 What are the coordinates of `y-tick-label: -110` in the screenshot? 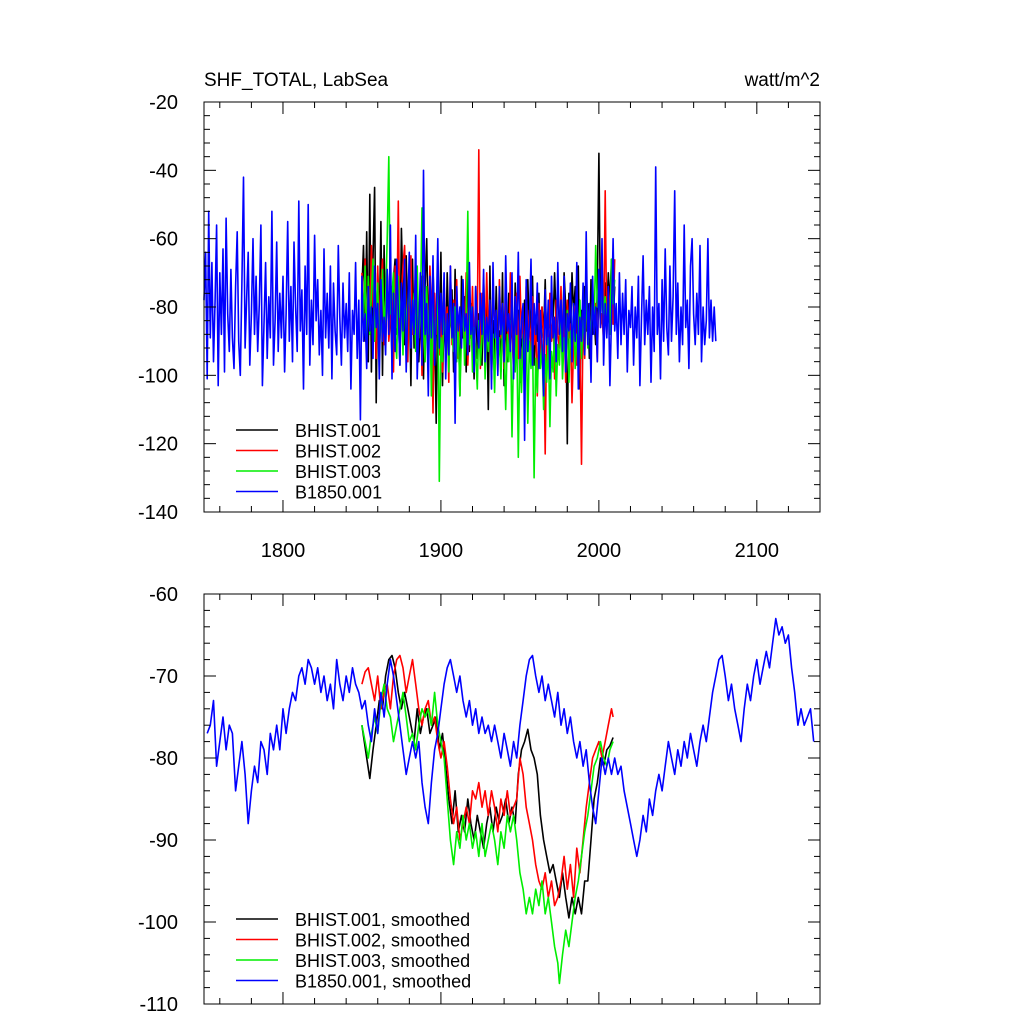 It's located at (158, 1005).